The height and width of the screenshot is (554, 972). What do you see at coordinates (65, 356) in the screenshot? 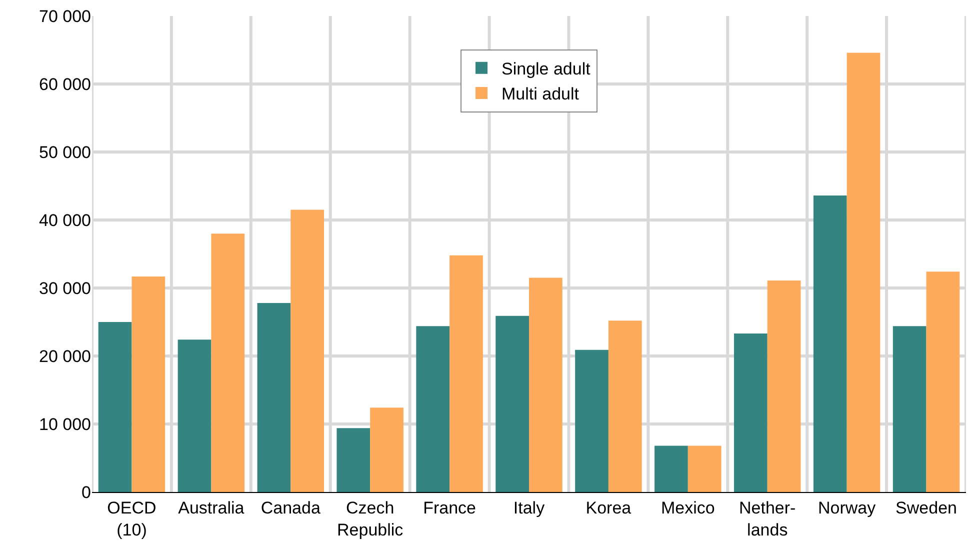
I see `y-tick-label: 20 000` at bounding box center [65, 356].